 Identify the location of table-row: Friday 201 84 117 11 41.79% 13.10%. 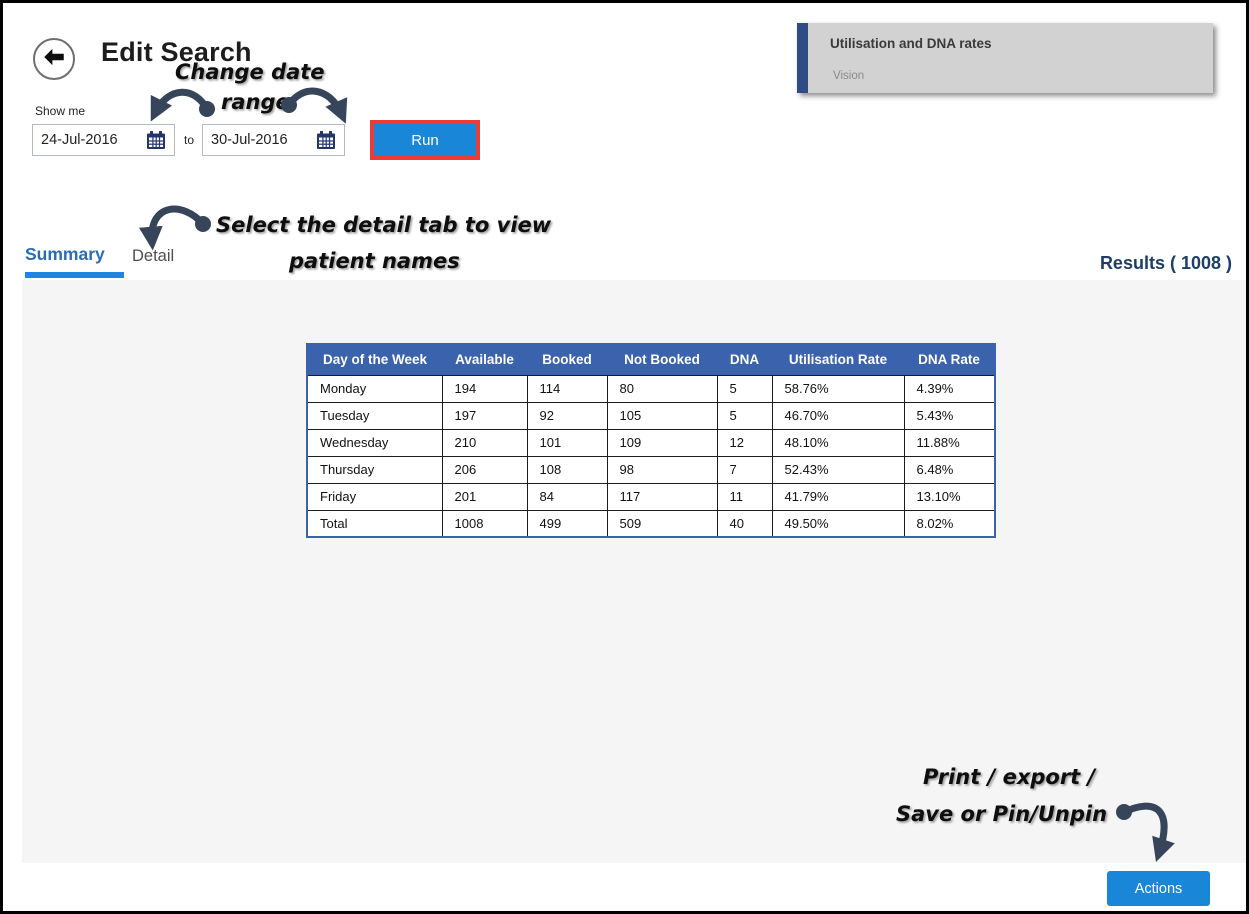
(651, 496).